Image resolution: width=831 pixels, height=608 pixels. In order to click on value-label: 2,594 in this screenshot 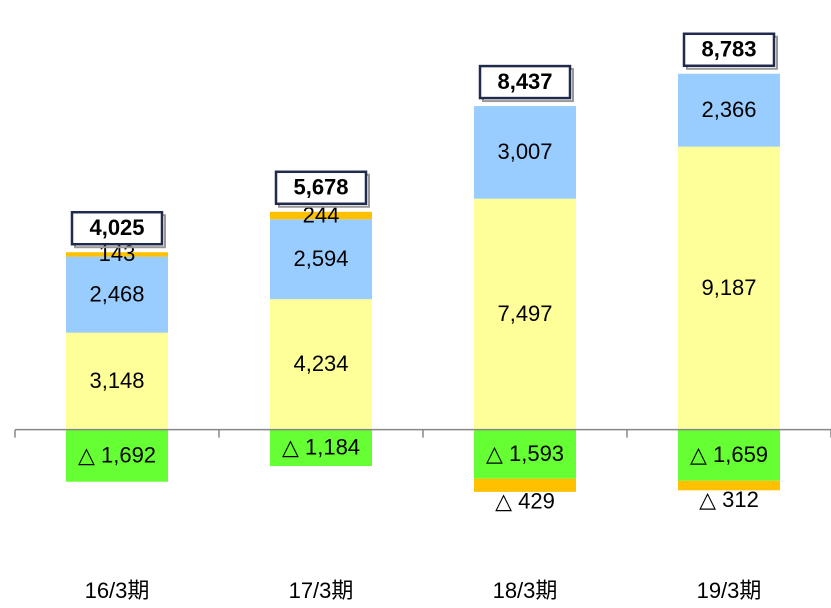, I will do `click(320, 258)`.